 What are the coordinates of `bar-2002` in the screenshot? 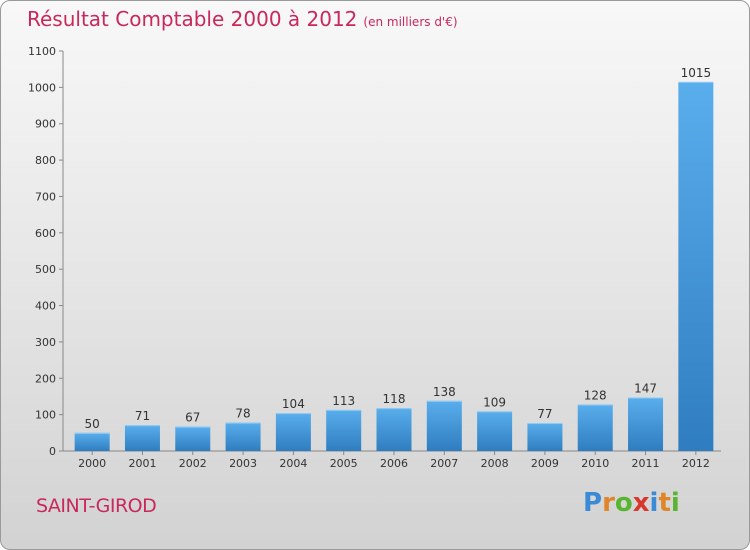 It's located at (193, 438).